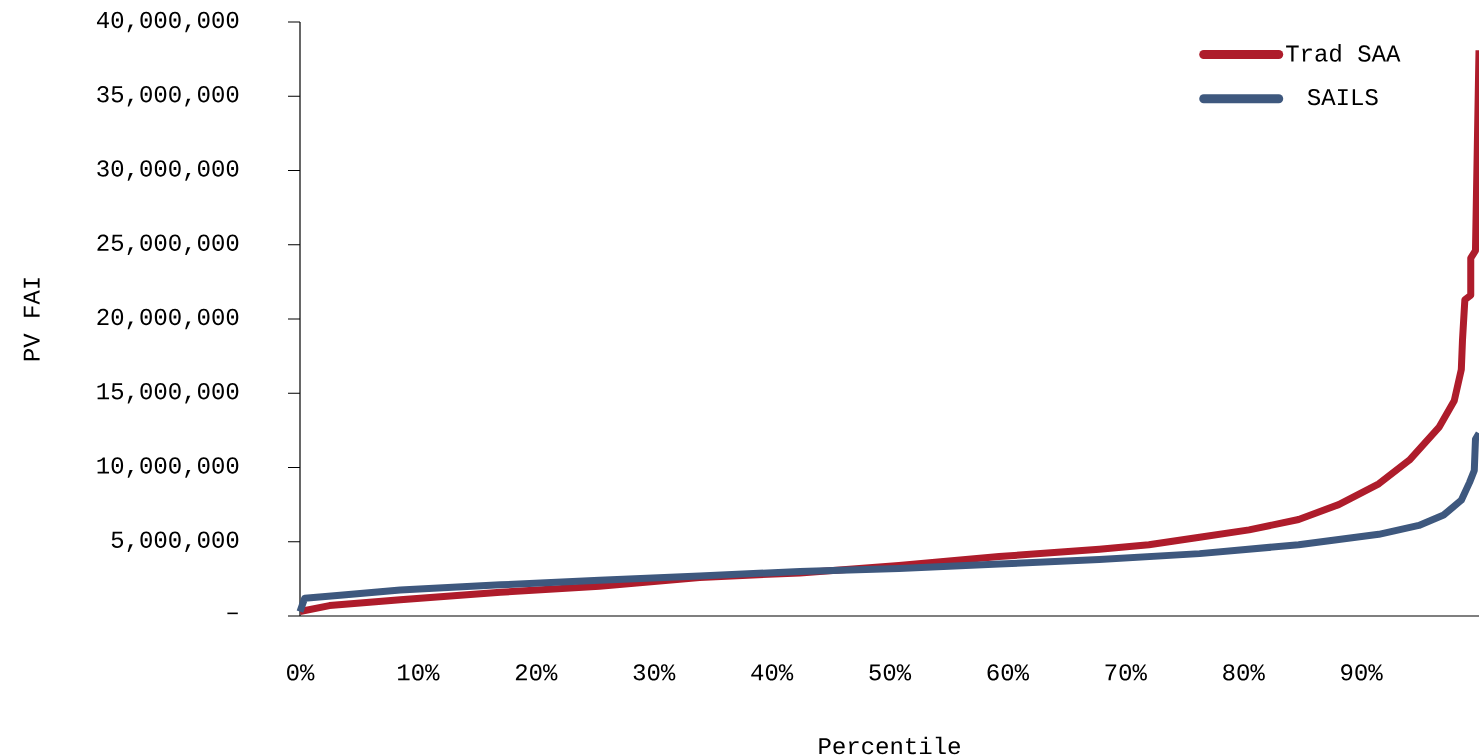  Describe the element at coordinates (654, 672) in the screenshot. I see `x-tick-label: 30%` at that location.